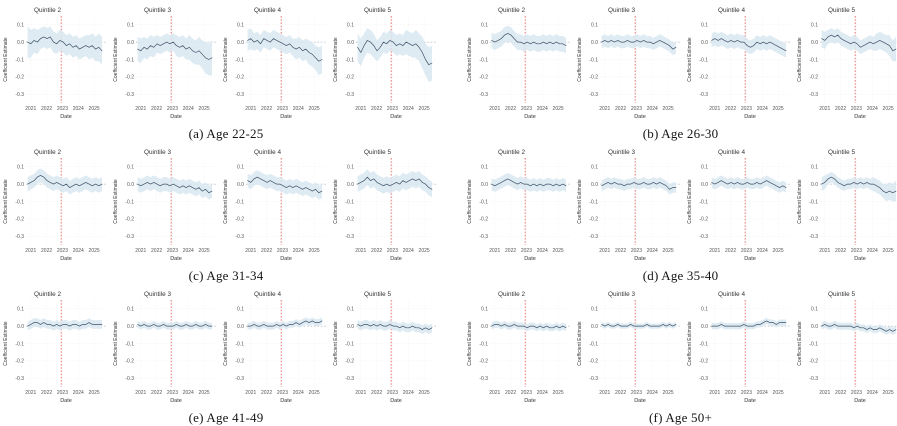 This screenshot has width=897, height=426. What do you see at coordinates (226, 275) in the screenshot?
I see `panel-caption: (c) Age 31-34` at bounding box center [226, 275].